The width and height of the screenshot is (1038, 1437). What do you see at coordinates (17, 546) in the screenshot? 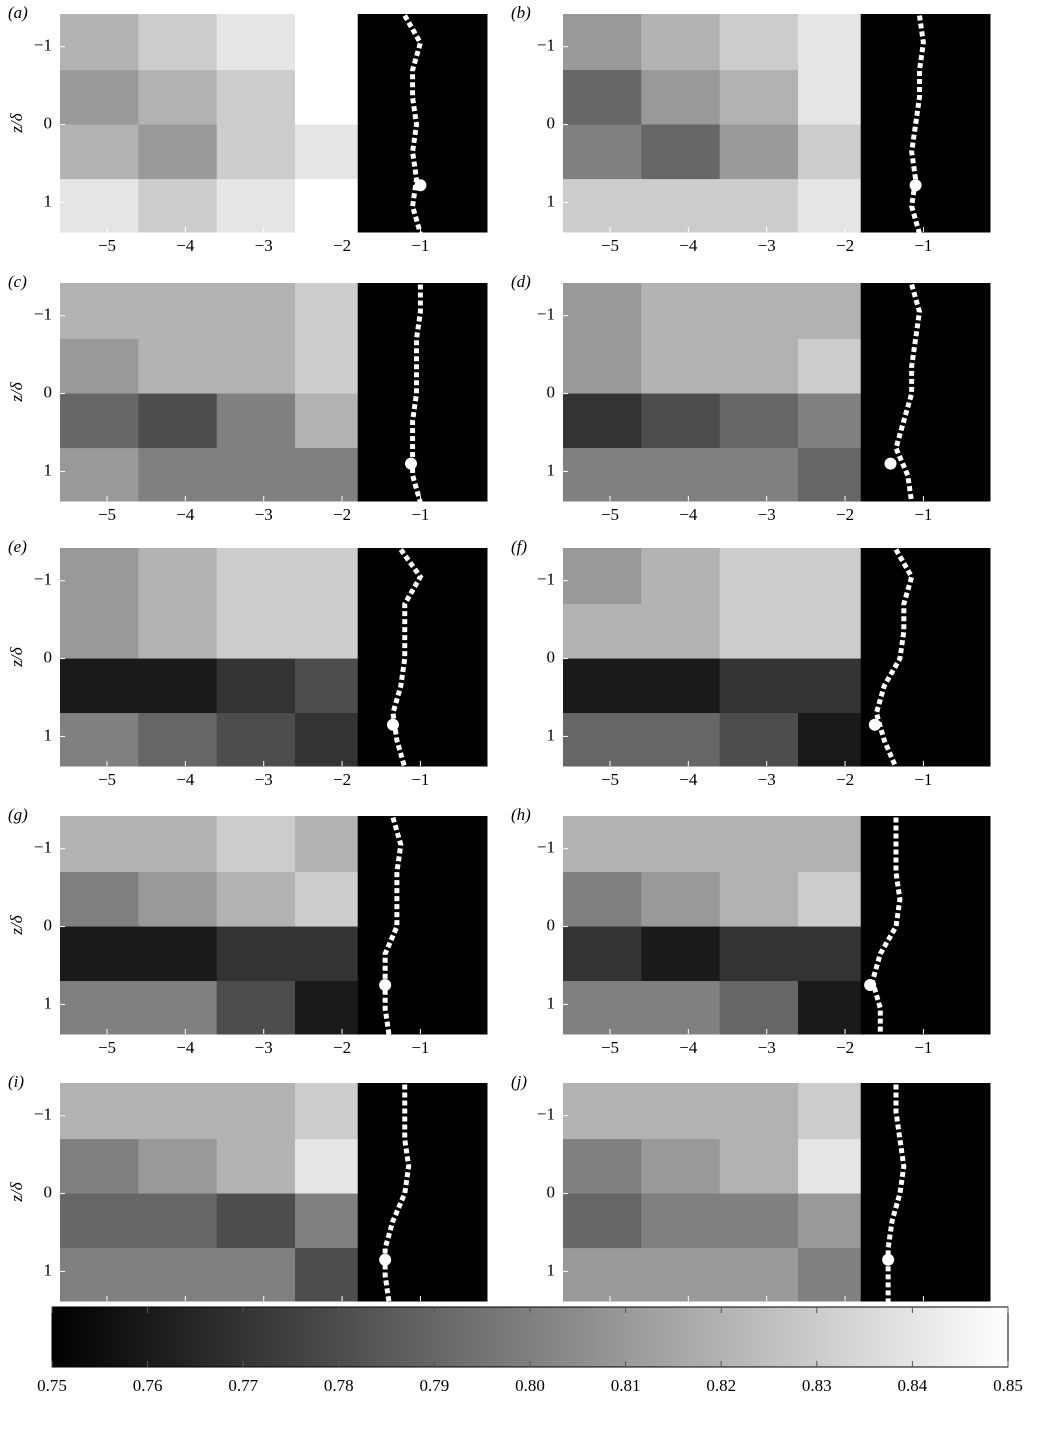
I see `panel-label: (e)` at bounding box center [17, 546].